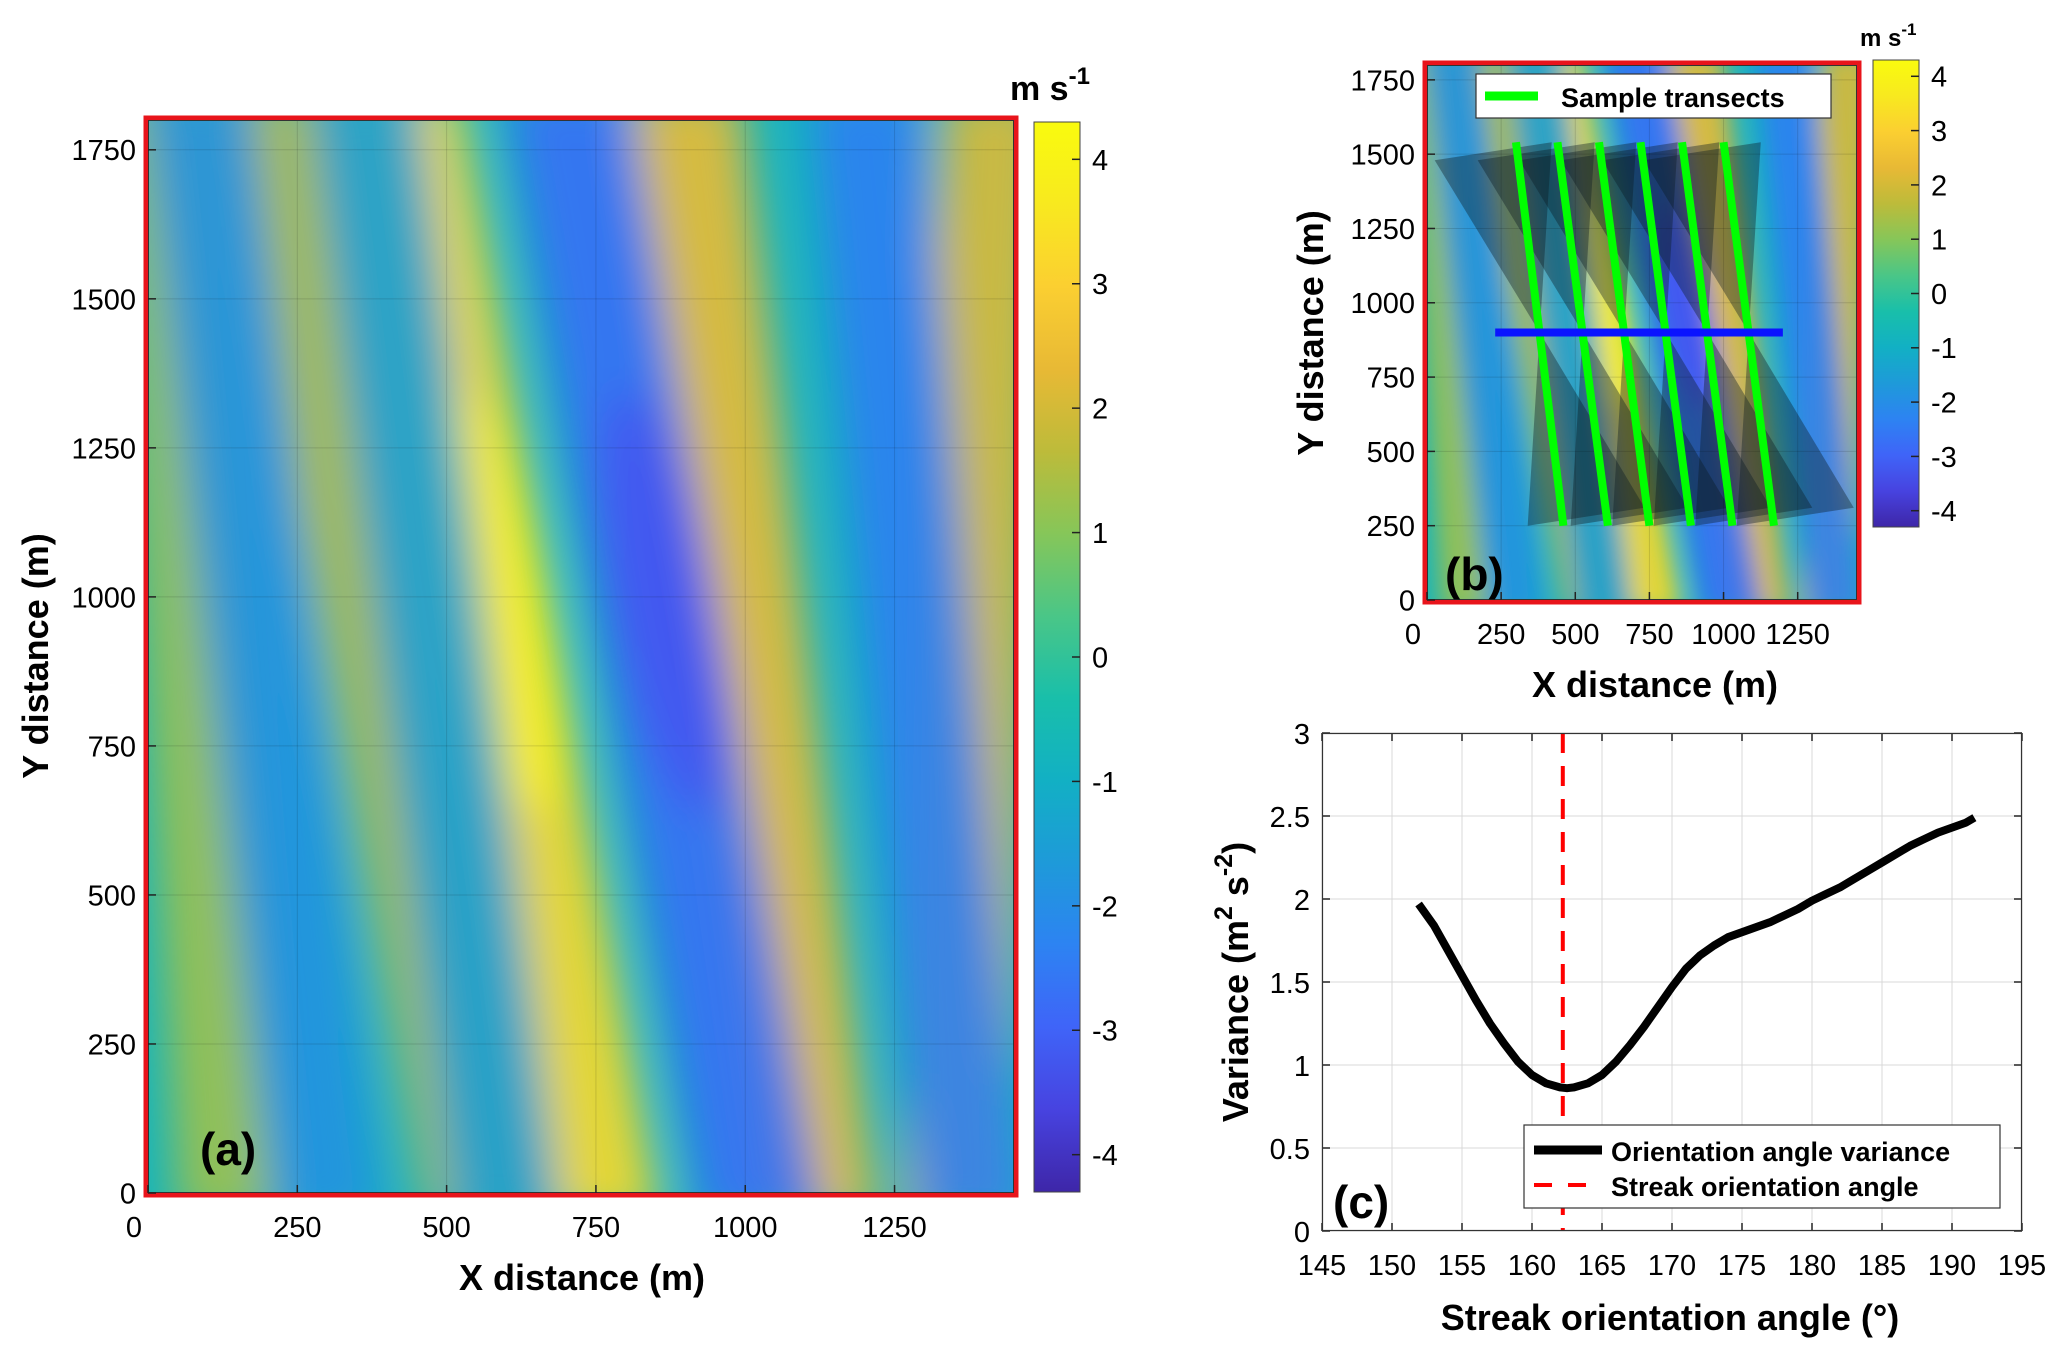 The image size is (2067, 1351). What do you see at coordinates (1670, 1317) in the screenshot?
I see `xlabel-c: Streak orientation angle (°)` at bounding box center [1670, 1317].